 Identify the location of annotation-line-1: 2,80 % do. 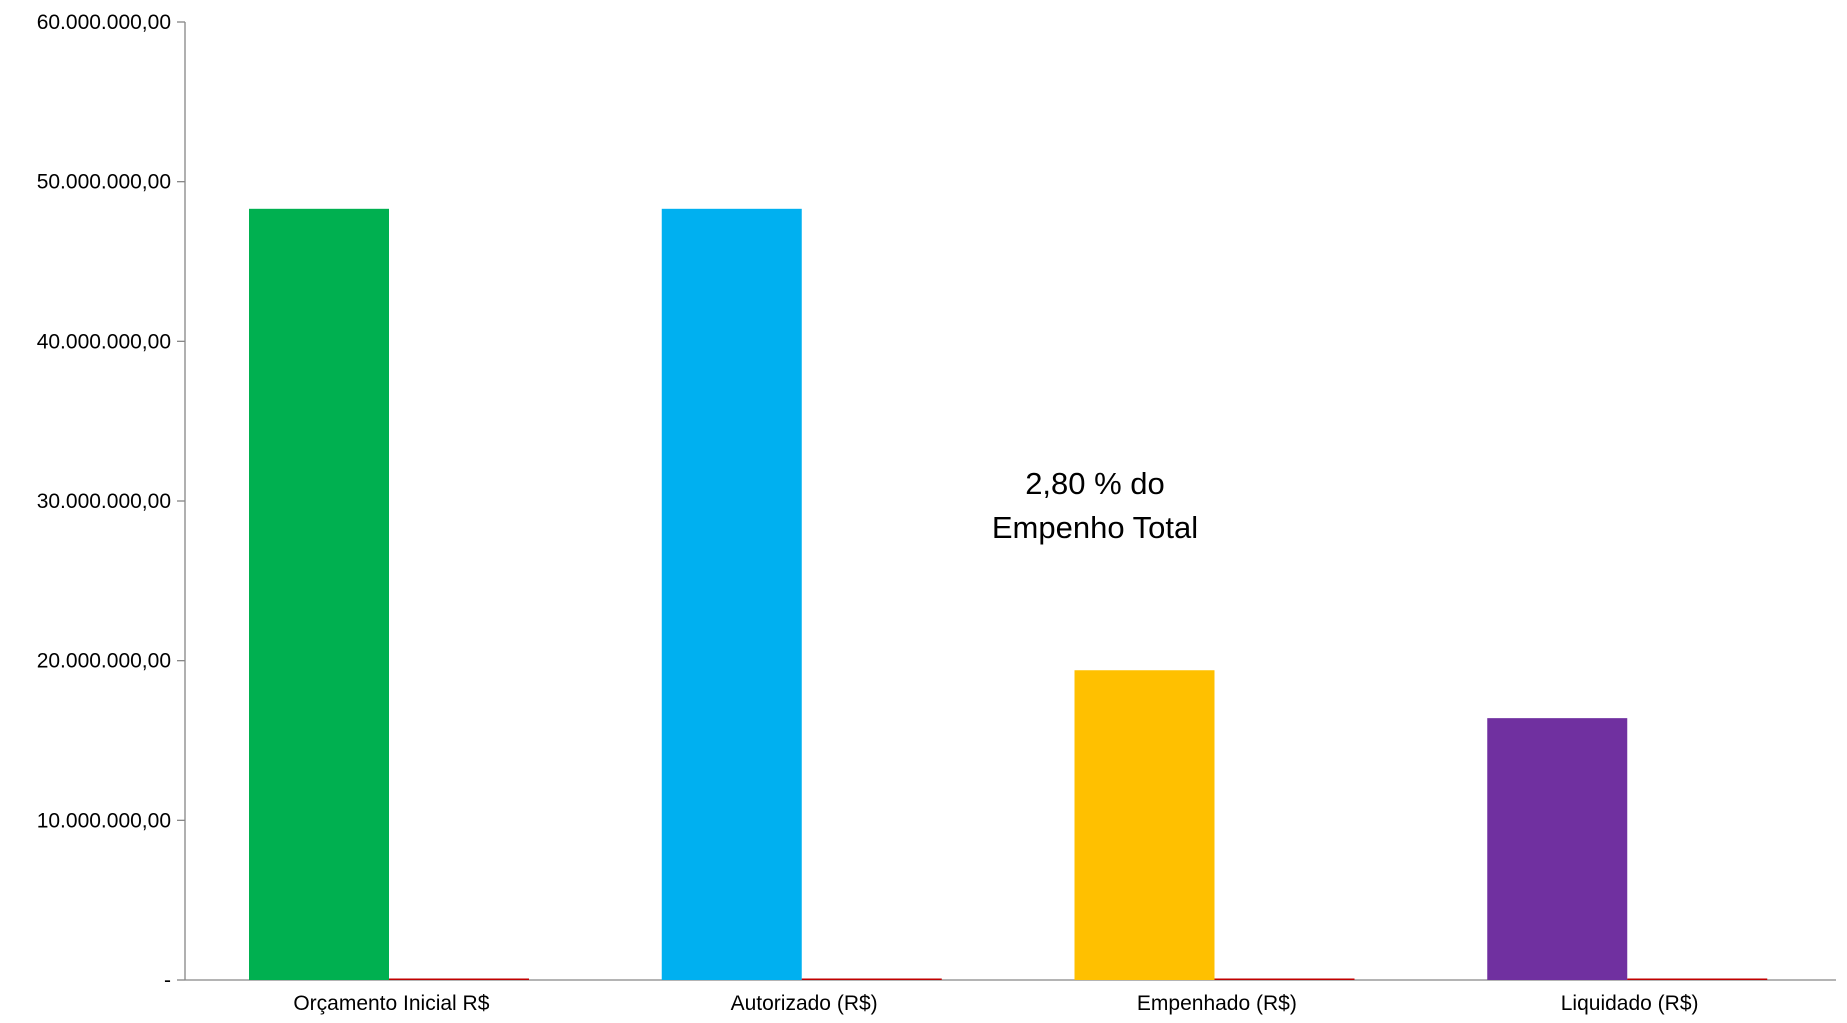
(1095, 483).